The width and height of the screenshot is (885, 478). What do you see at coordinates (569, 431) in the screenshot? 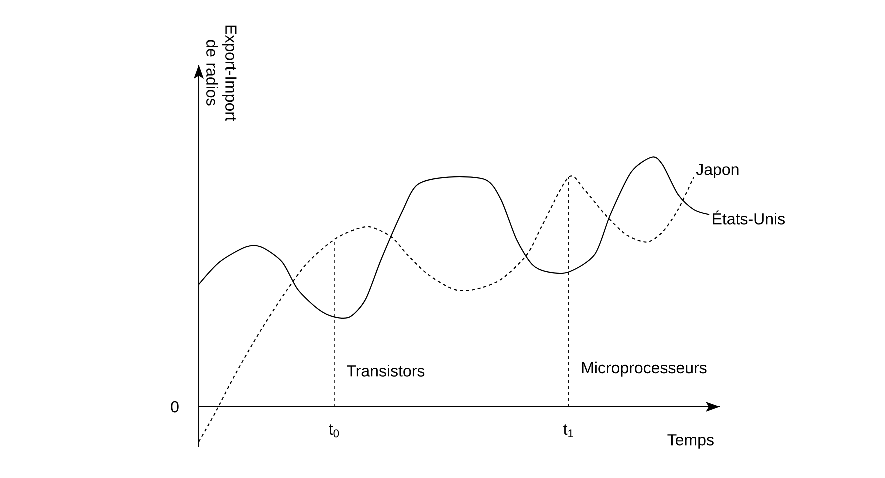
I see `x-tick-label: t$_{1}$` at bounding box center [569, 431].